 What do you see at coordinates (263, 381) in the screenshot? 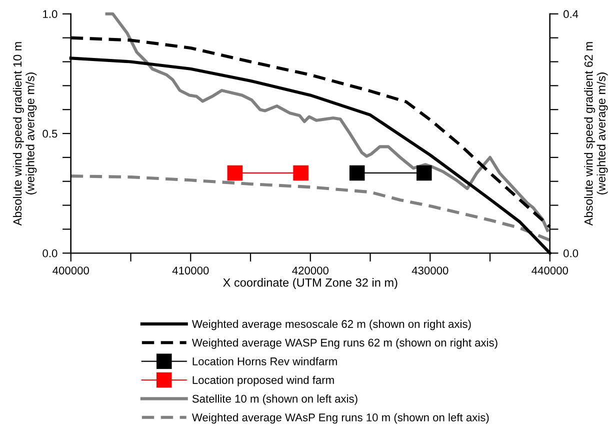
I see `legend-label: Location proposed wind farm` at bounding box center [263, 381].